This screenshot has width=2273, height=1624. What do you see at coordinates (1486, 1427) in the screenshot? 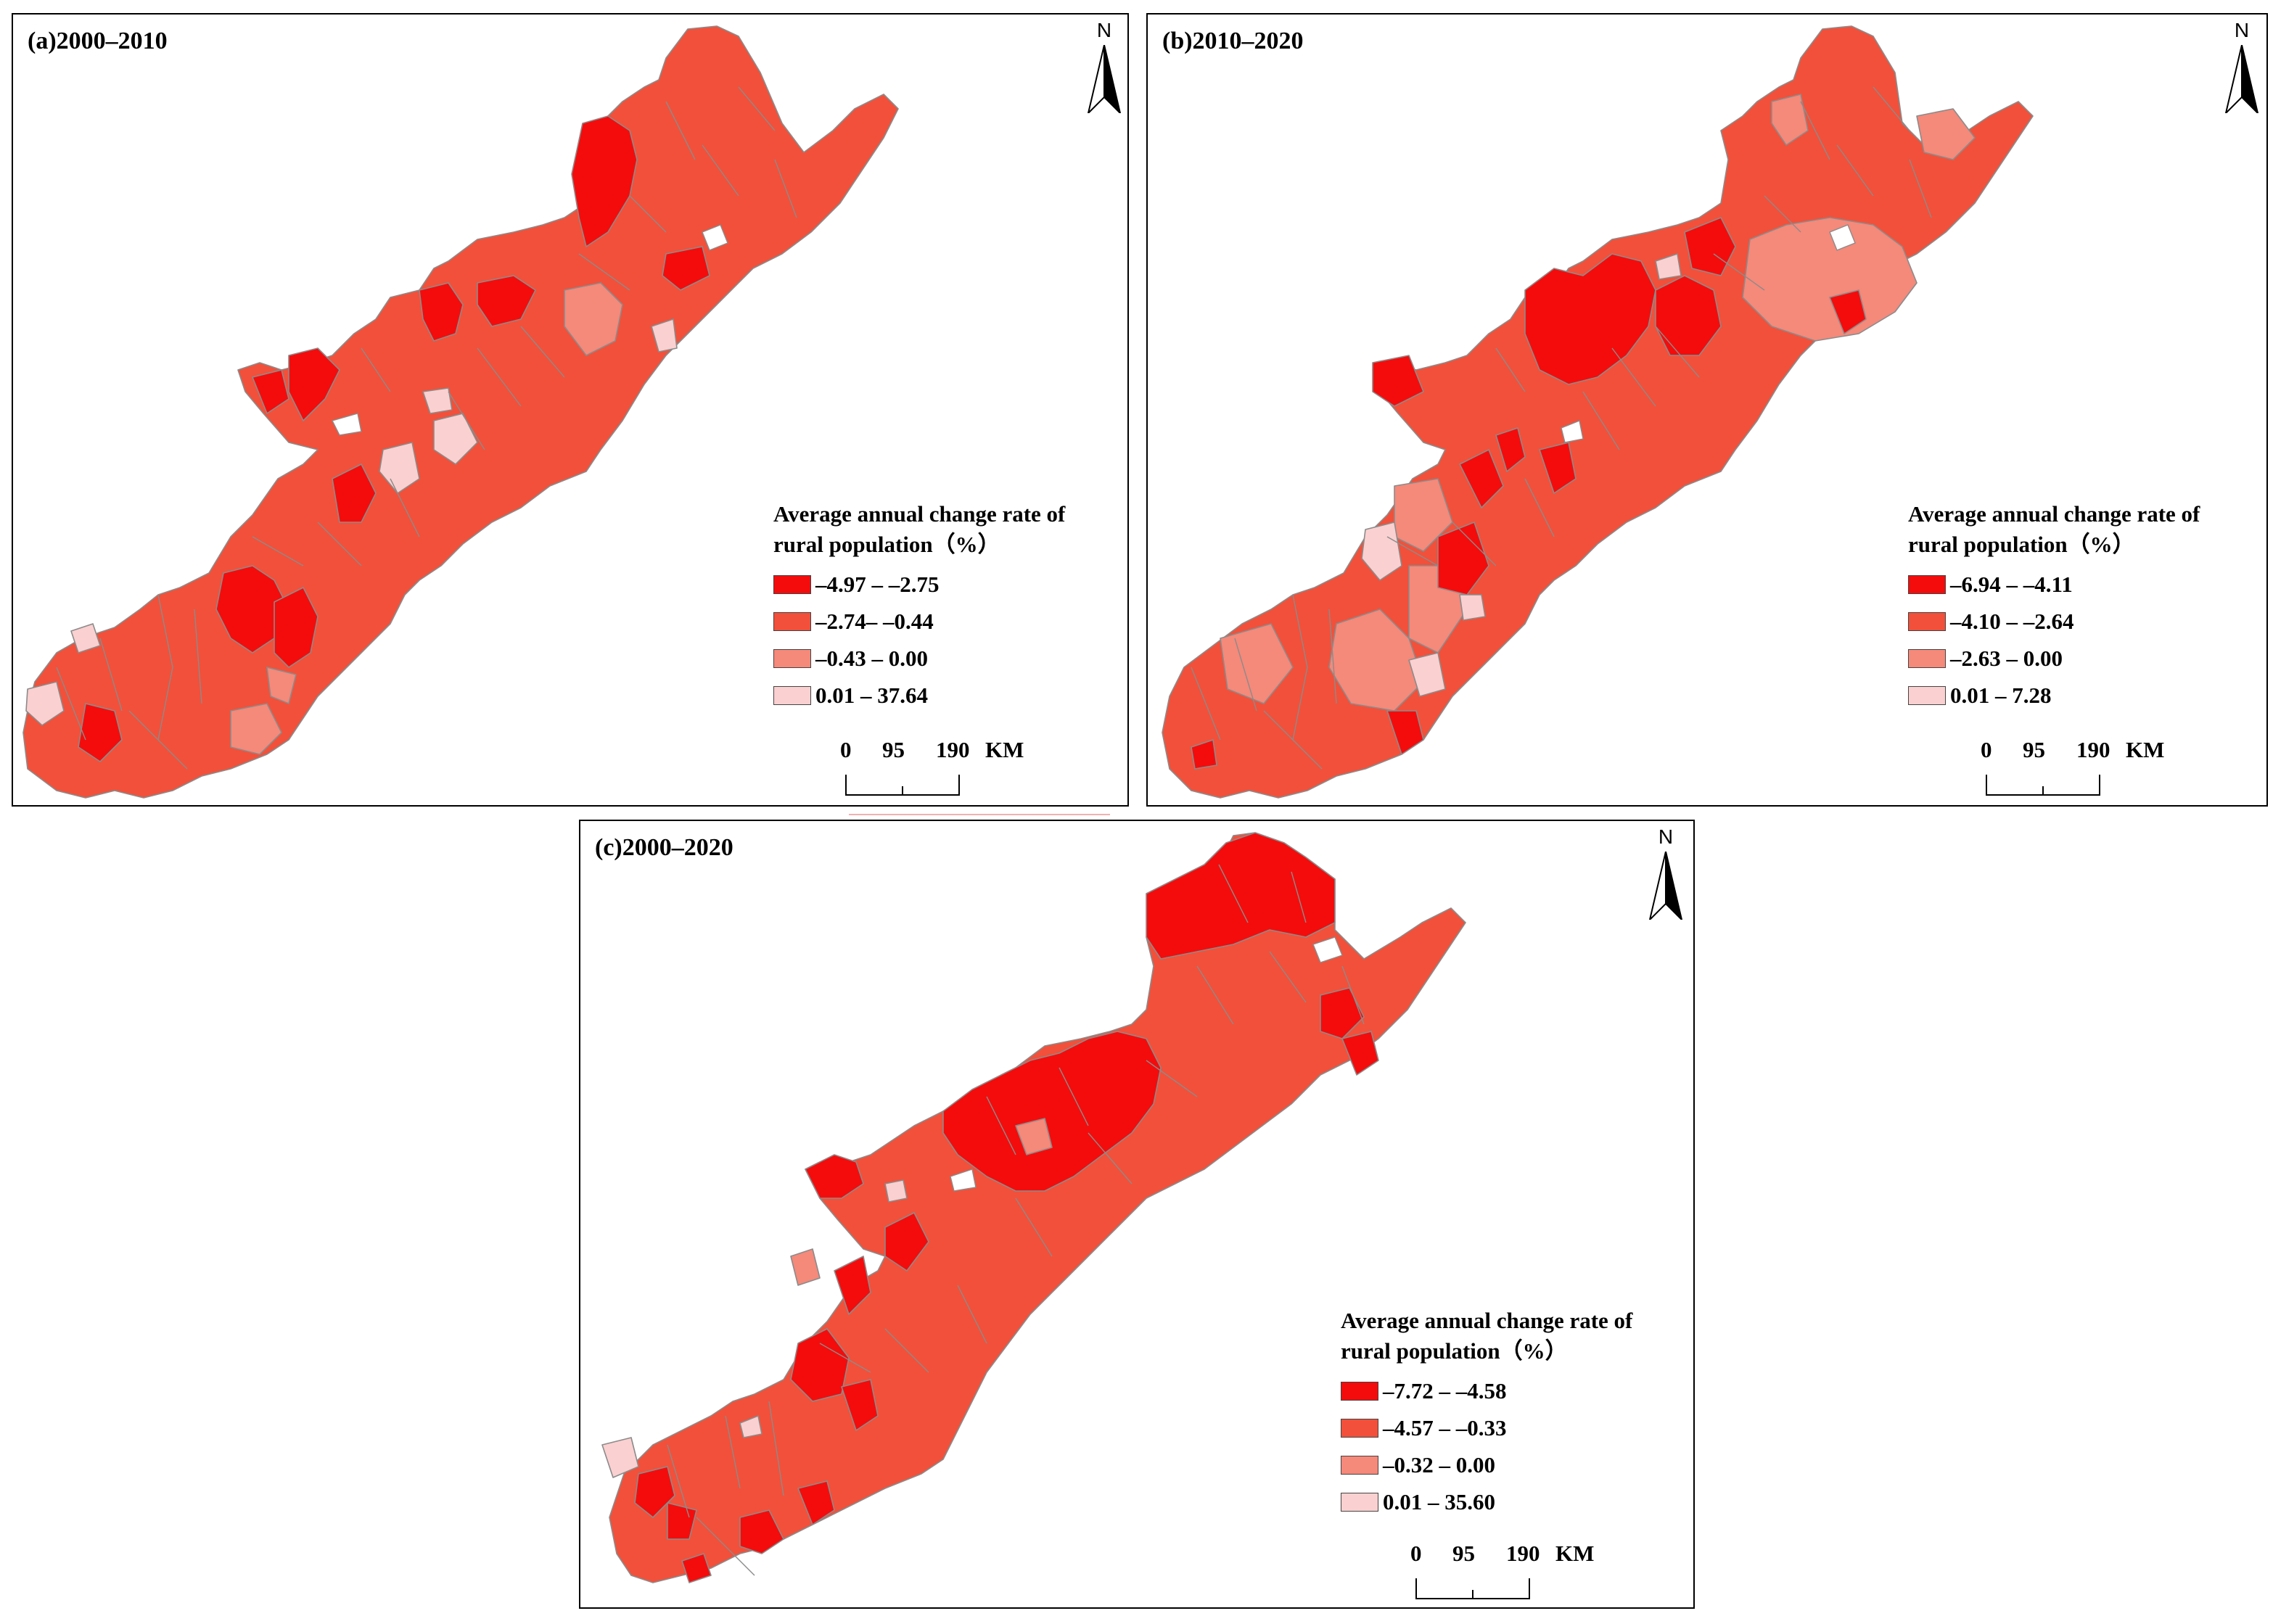
I see `legend-item: –4.57 – –0.33` at bounding box center [1486, 1427].